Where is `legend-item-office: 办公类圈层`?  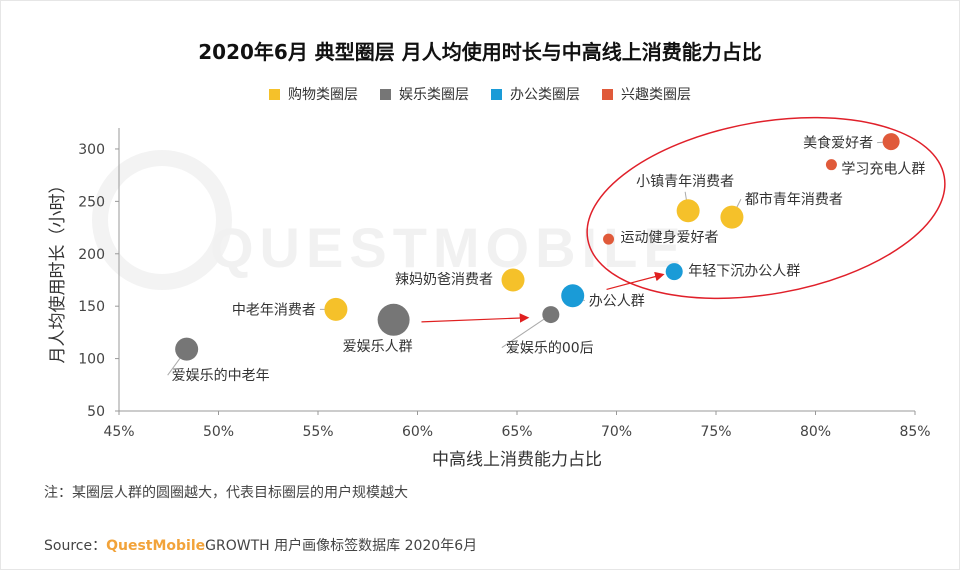 legend-item-office: 办公类圈层 is located at coordinates (535, 94).